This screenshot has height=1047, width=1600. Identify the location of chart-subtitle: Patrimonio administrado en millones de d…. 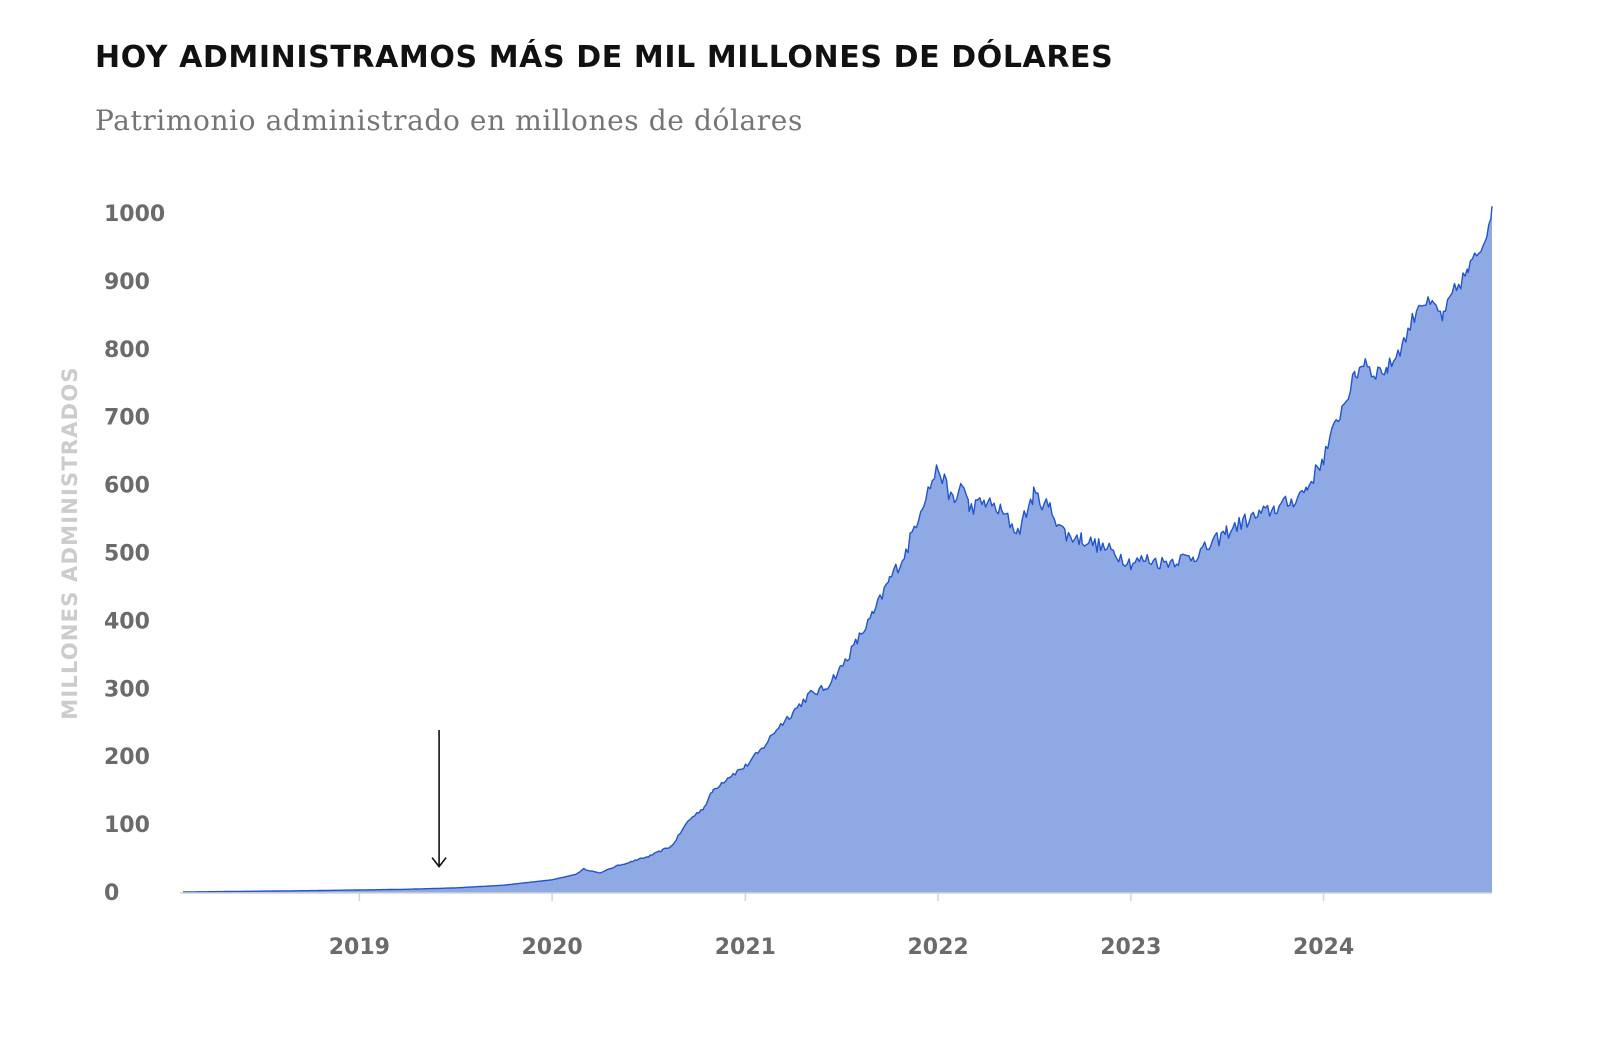
(449, 120).